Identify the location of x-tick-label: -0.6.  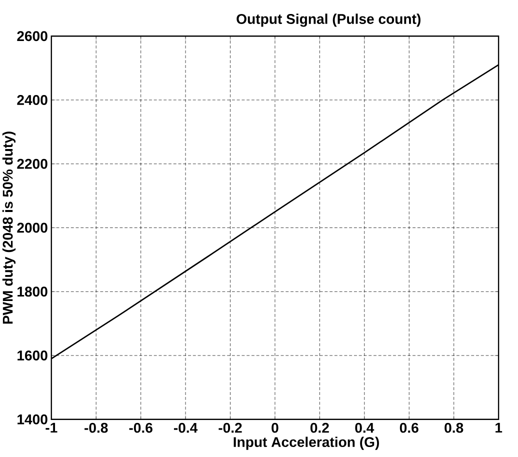
(140, 427).